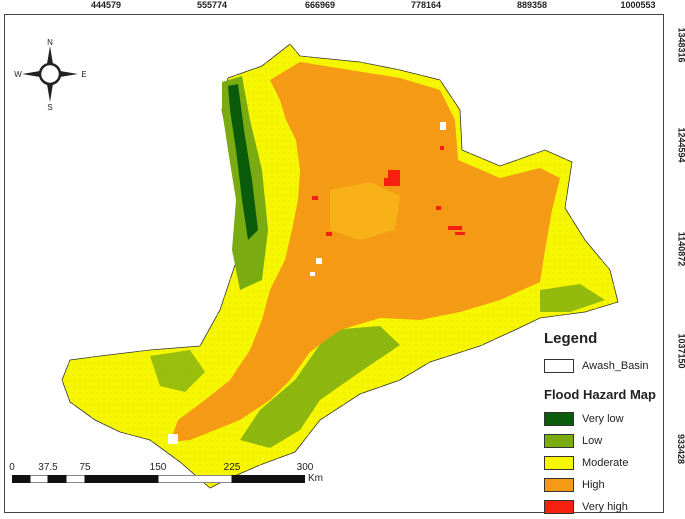 This screenshot has height=519, width=685. I want to click on legend-item: Very high, so click(604, 507).